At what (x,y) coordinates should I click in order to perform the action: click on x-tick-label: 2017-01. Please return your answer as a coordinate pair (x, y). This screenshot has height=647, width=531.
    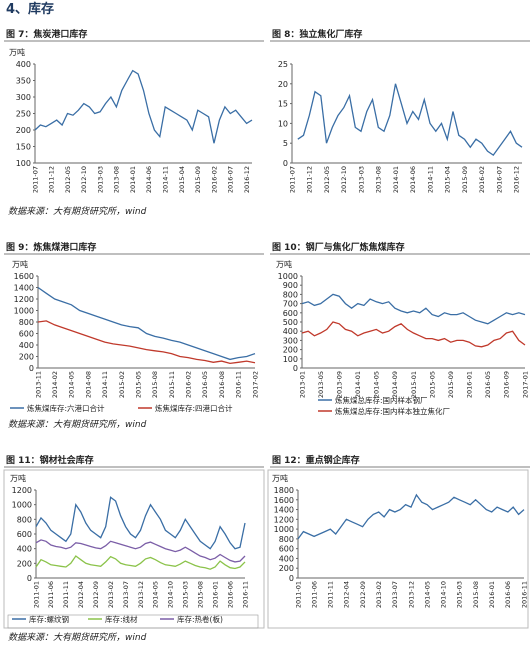
    Looking at the image, I should click on (525, 384).